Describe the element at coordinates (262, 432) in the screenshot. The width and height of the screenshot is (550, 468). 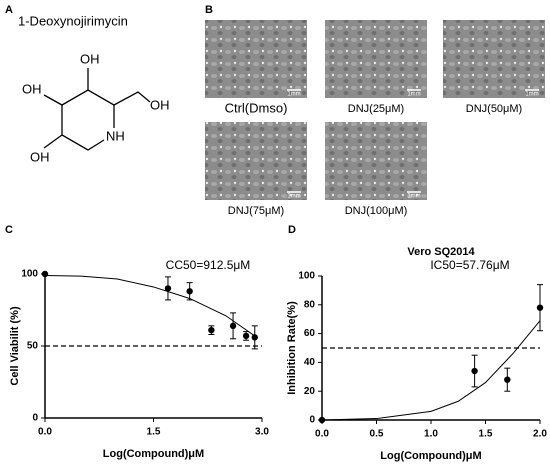
I see `x-tick-label: 3.0` at that location.